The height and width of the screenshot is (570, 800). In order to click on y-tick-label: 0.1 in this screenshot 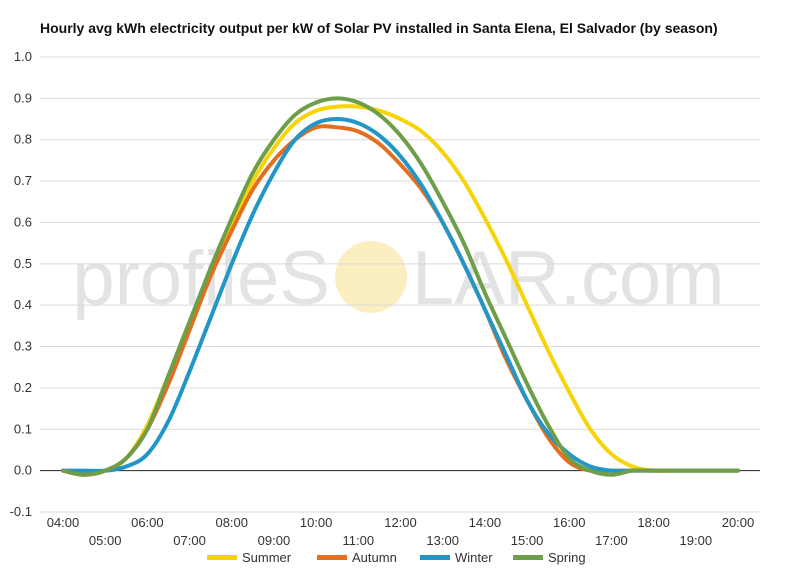, I will do `click(23, 428)`.